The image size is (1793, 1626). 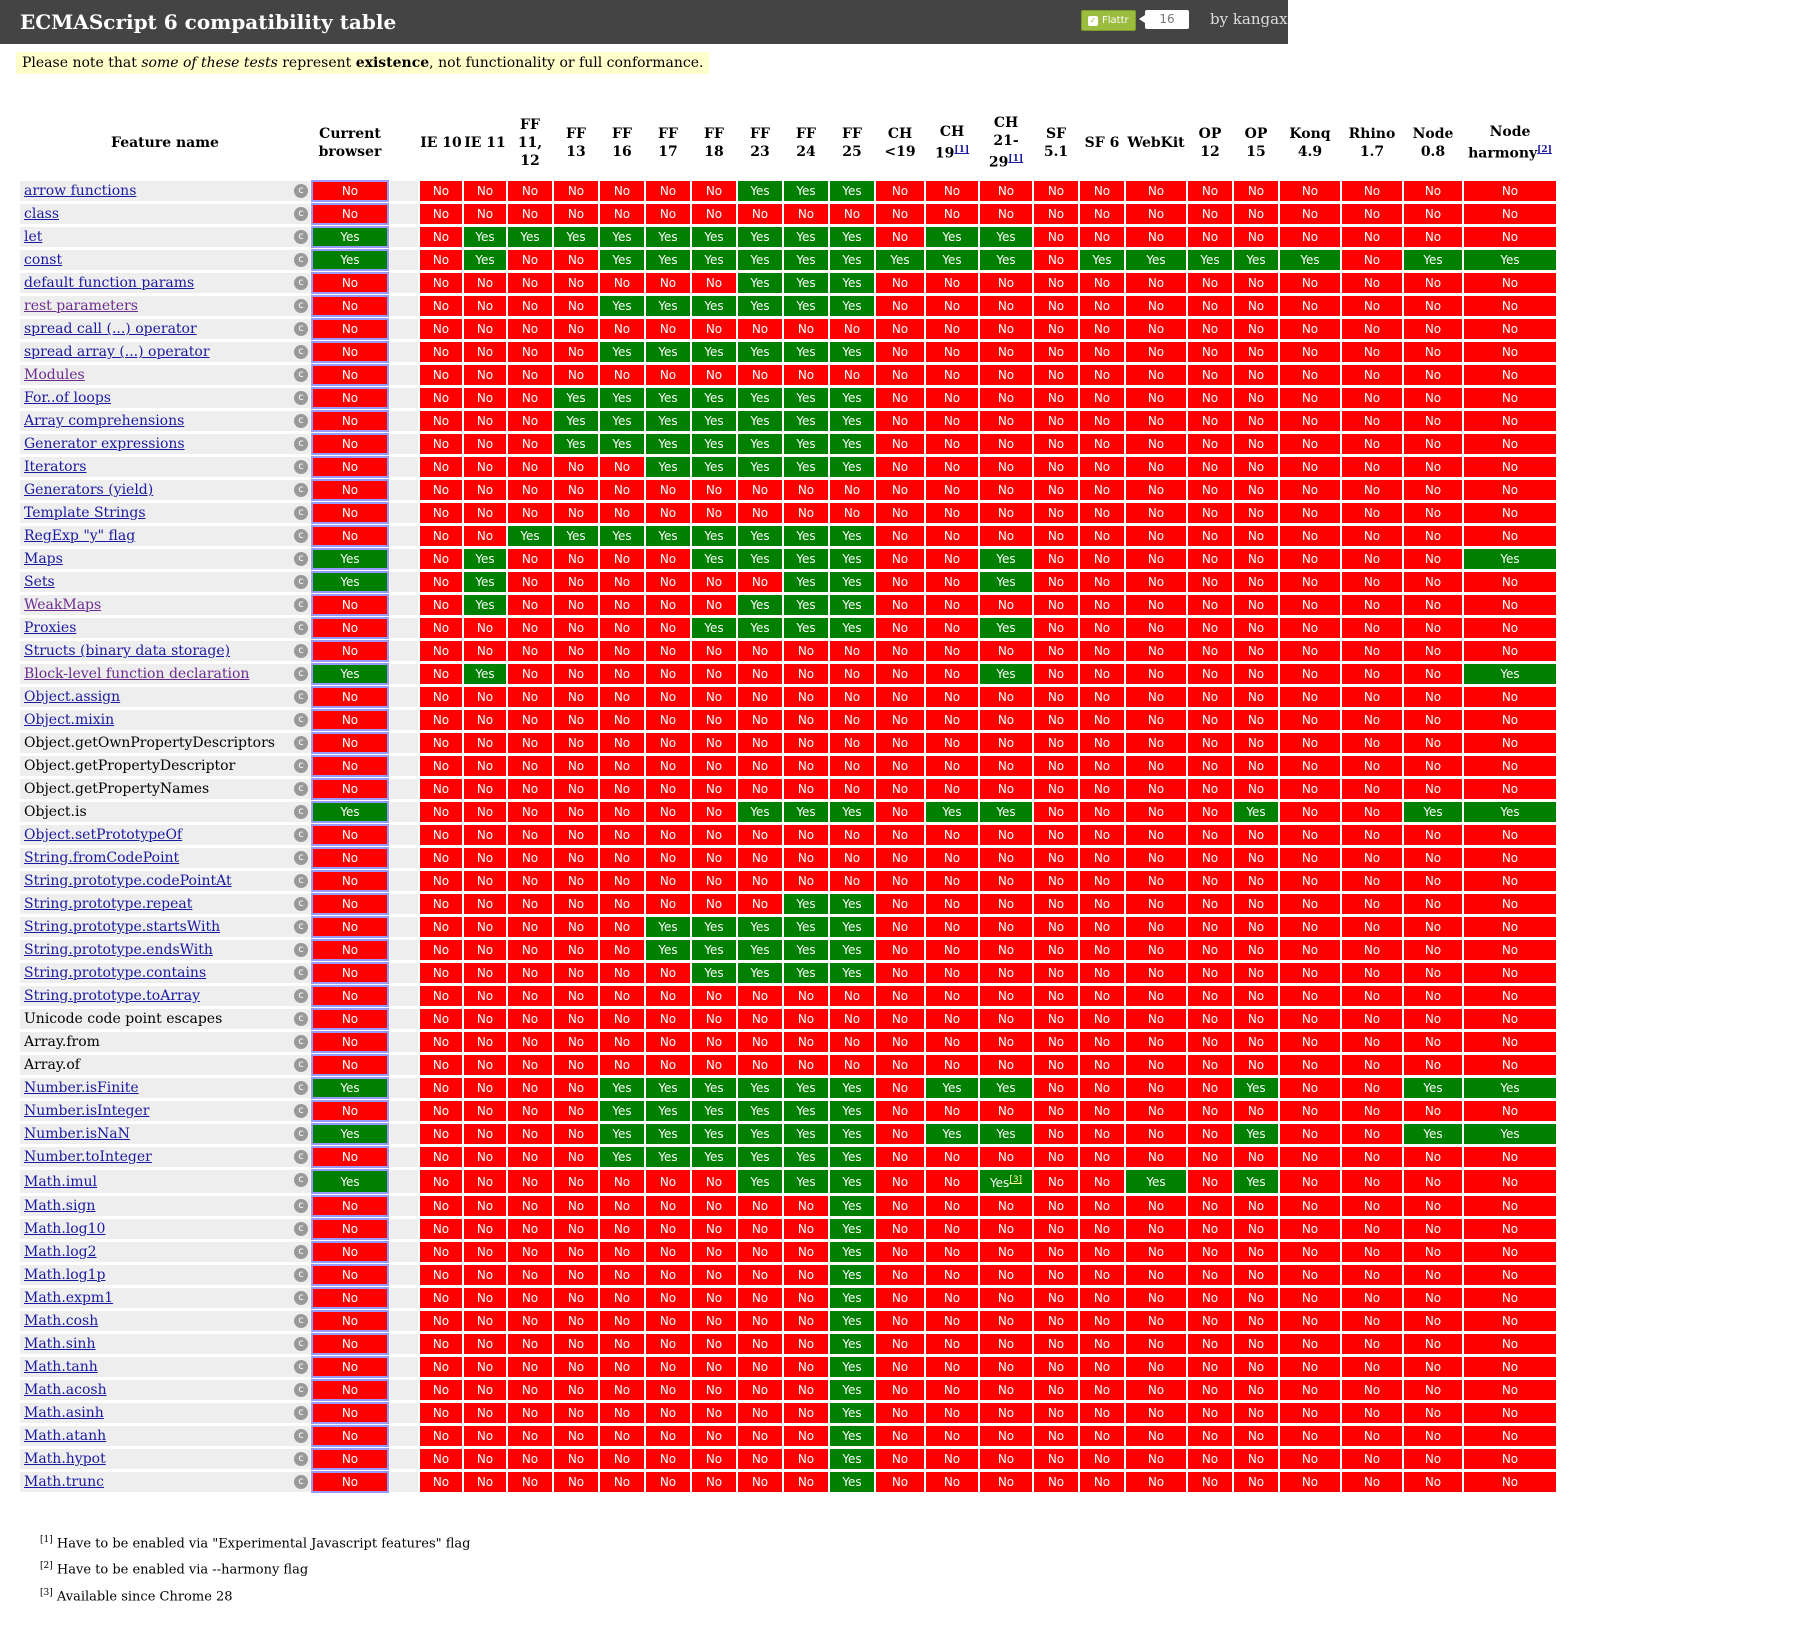 I want to click on feature-link: String.fromCodePoint, so click(x=102, y=858).